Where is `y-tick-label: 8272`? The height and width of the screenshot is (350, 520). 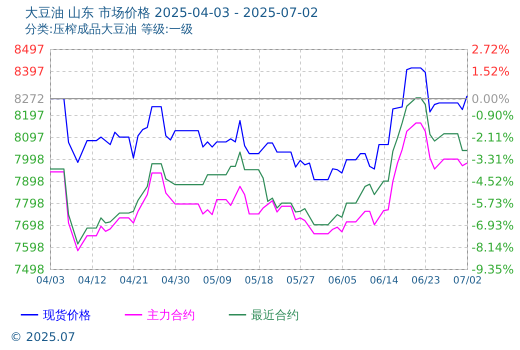
y-tick-label: 8272 is located at coordinates (29, 99).